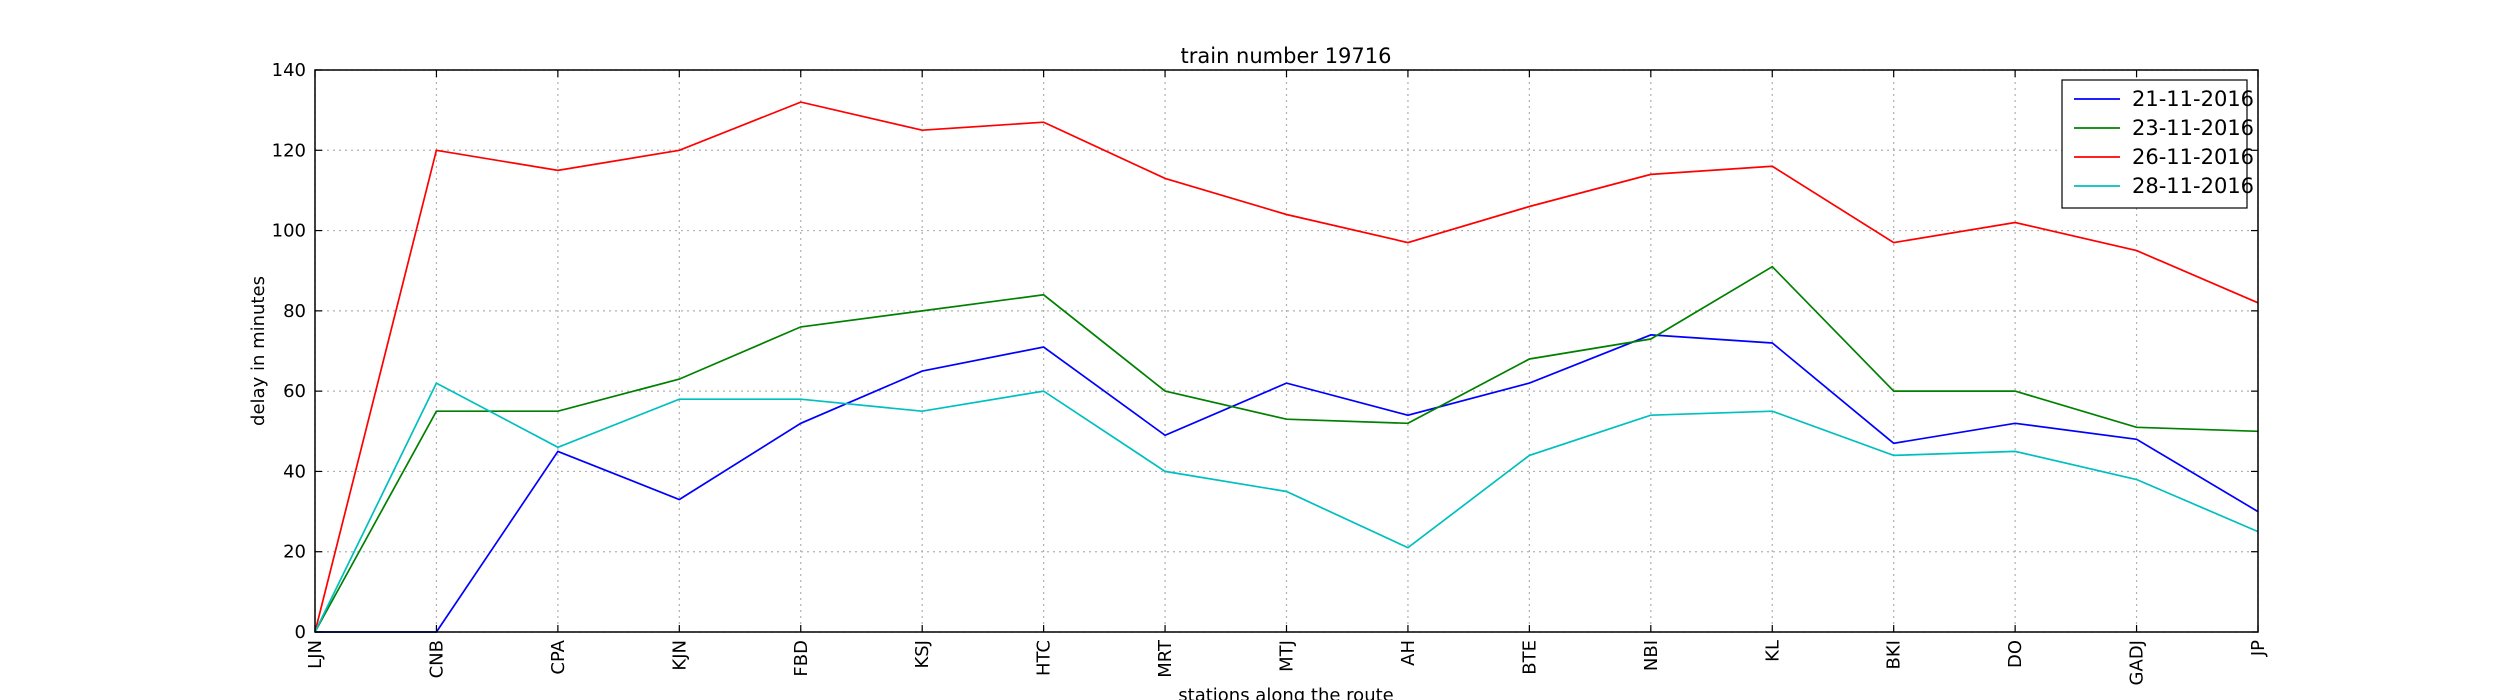  I want to click on y-tick-label: 20, so click(294, 552).